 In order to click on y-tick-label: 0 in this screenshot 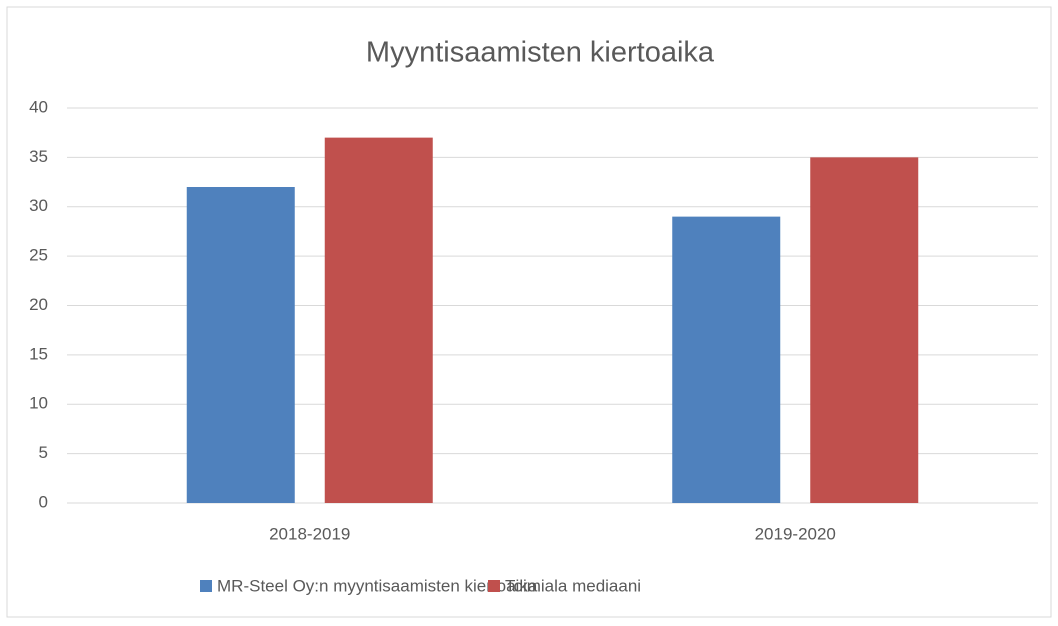, I will do `click(43, 501)`.